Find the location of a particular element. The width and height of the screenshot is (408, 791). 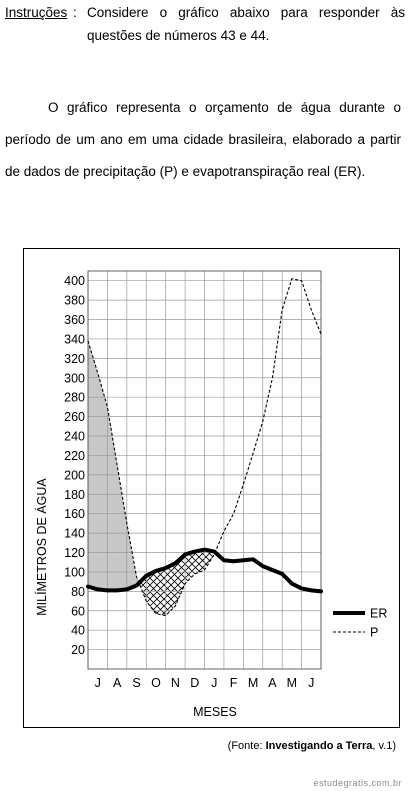

y-tick-label: 300 is located at coordinates (74, 378).